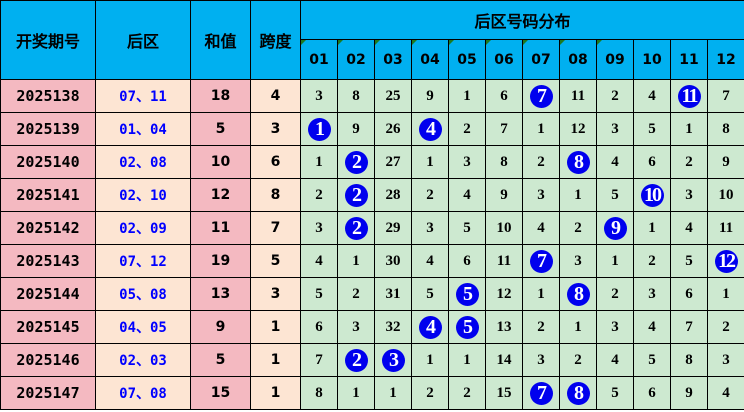 Image resolution: width=744 pixels, height=412 pixels. What do you see at coordinates (393, 195) in the screenshot?
I see `cell-omission: 28` at bounding box center [393, 195].